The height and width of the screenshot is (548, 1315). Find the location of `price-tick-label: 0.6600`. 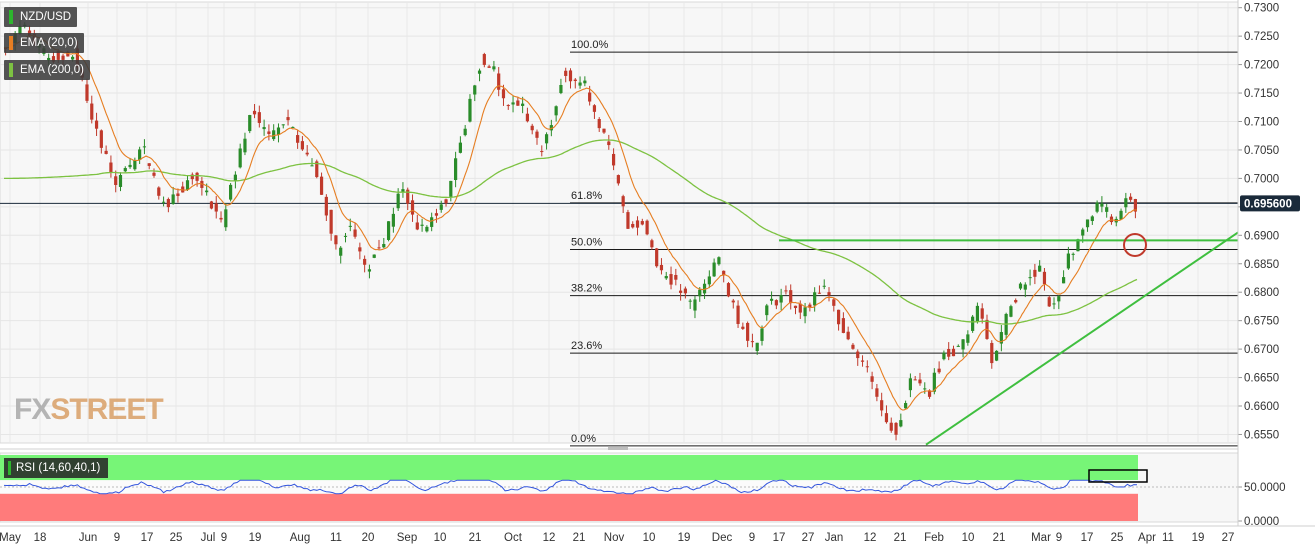

price-tick-label: 0.6600 is located at coordinates (1261, 407).